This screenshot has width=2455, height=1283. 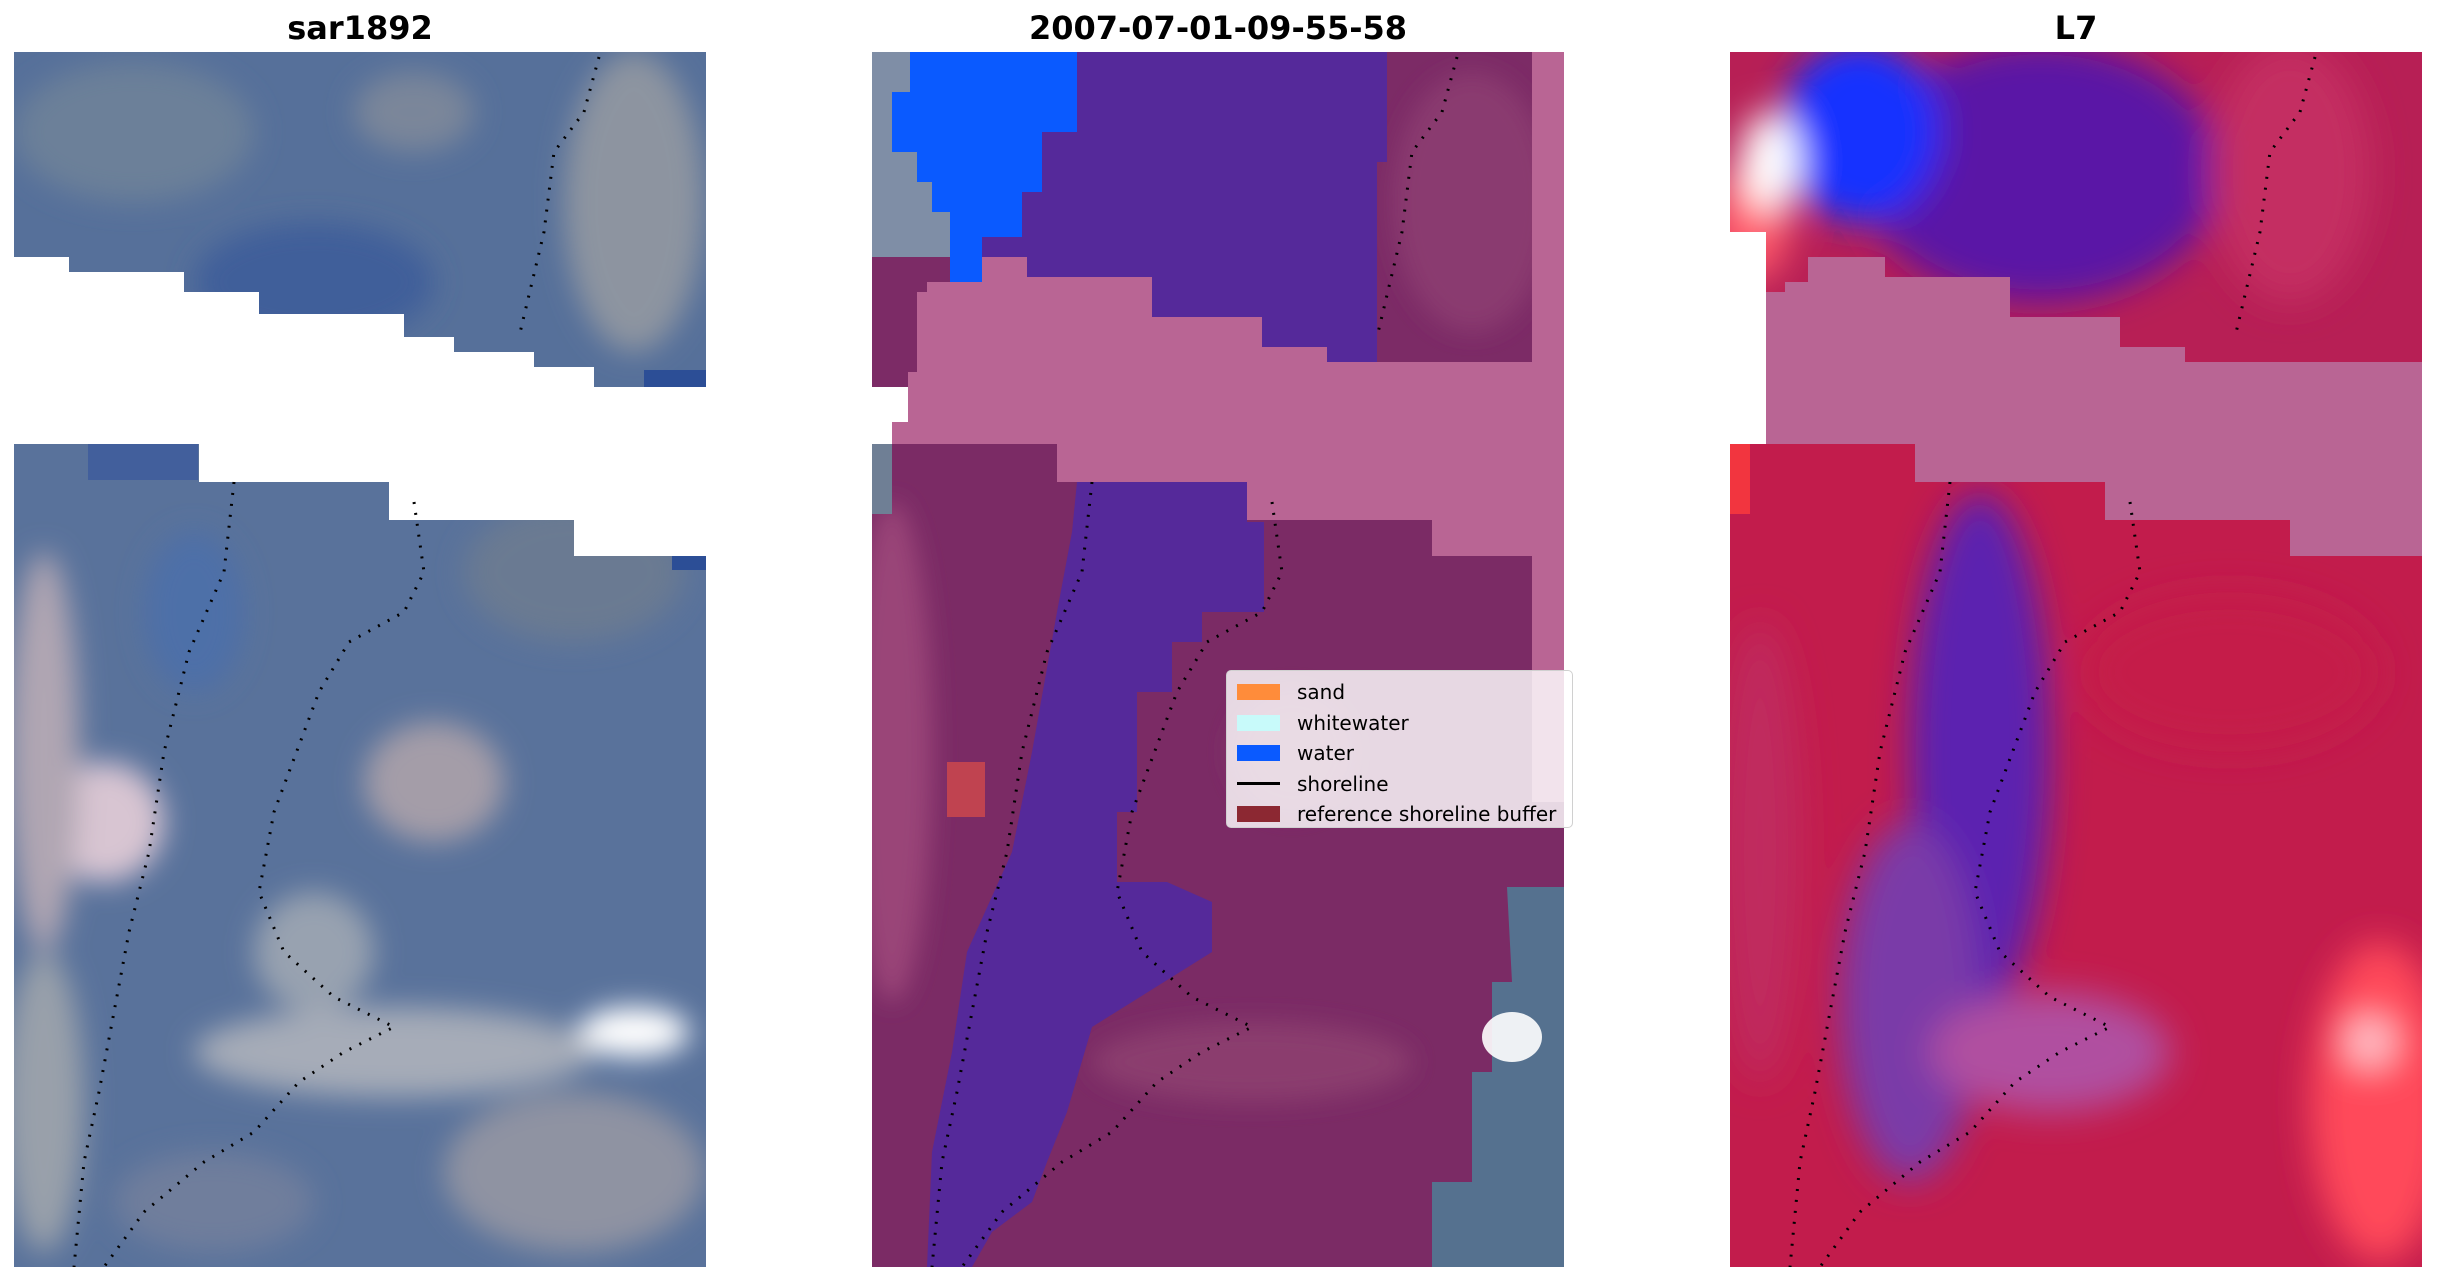 I want to click on legend-item-shoreline: shoreline, so click(x=1399, y=784).